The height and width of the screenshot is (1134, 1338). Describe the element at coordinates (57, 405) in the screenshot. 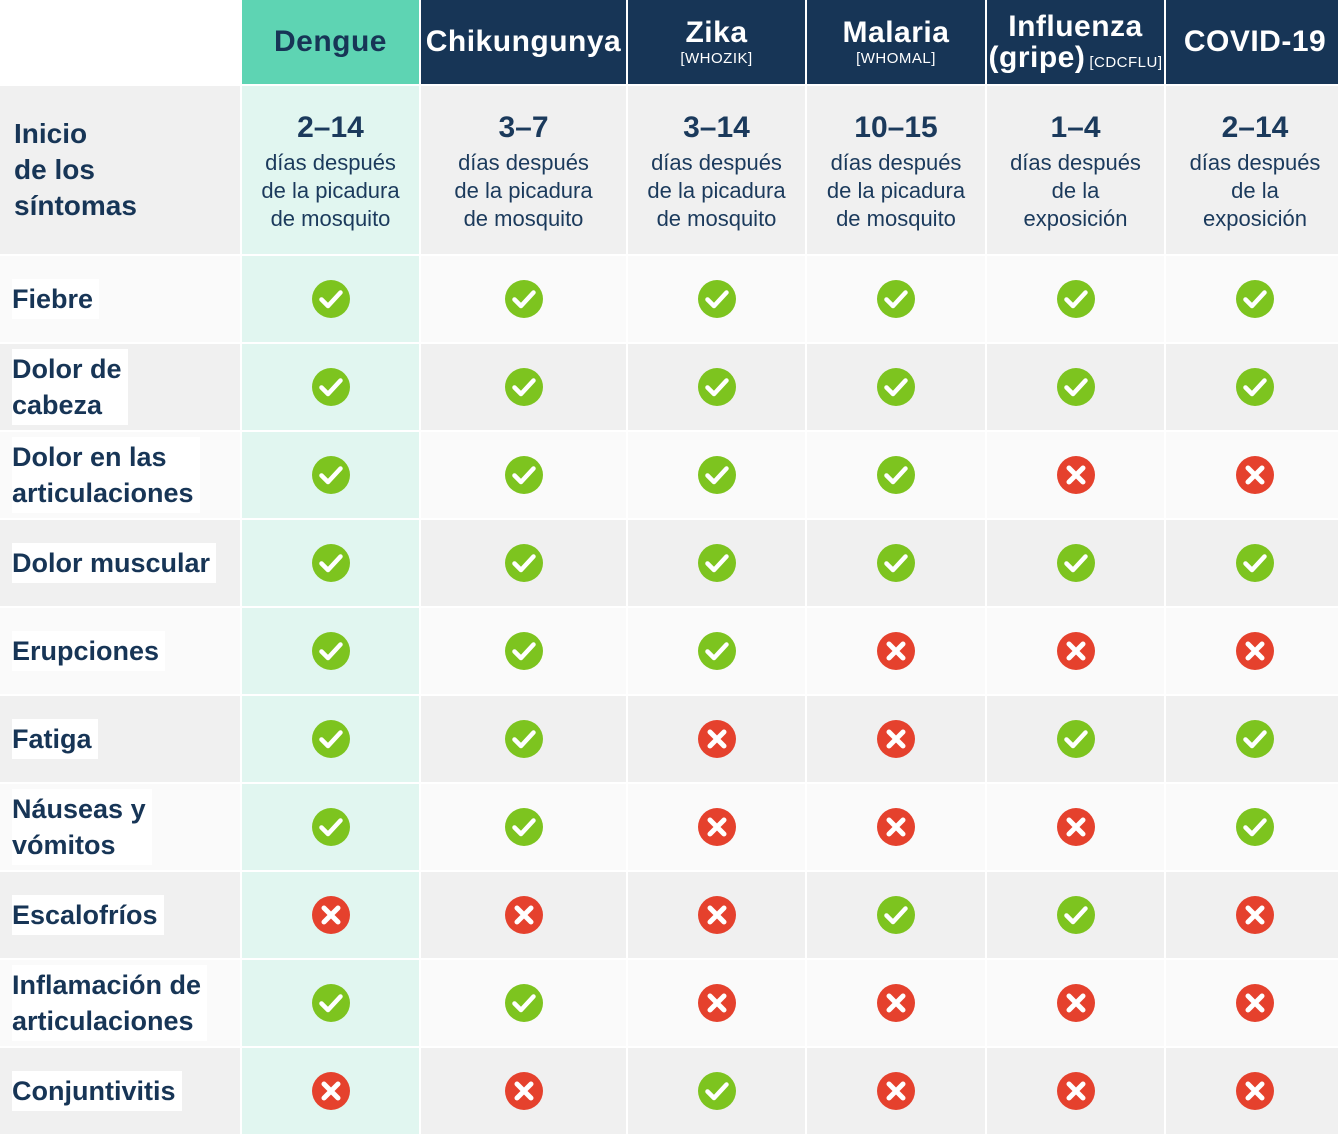

I see `symptom-label-line: cabeza` at that location.